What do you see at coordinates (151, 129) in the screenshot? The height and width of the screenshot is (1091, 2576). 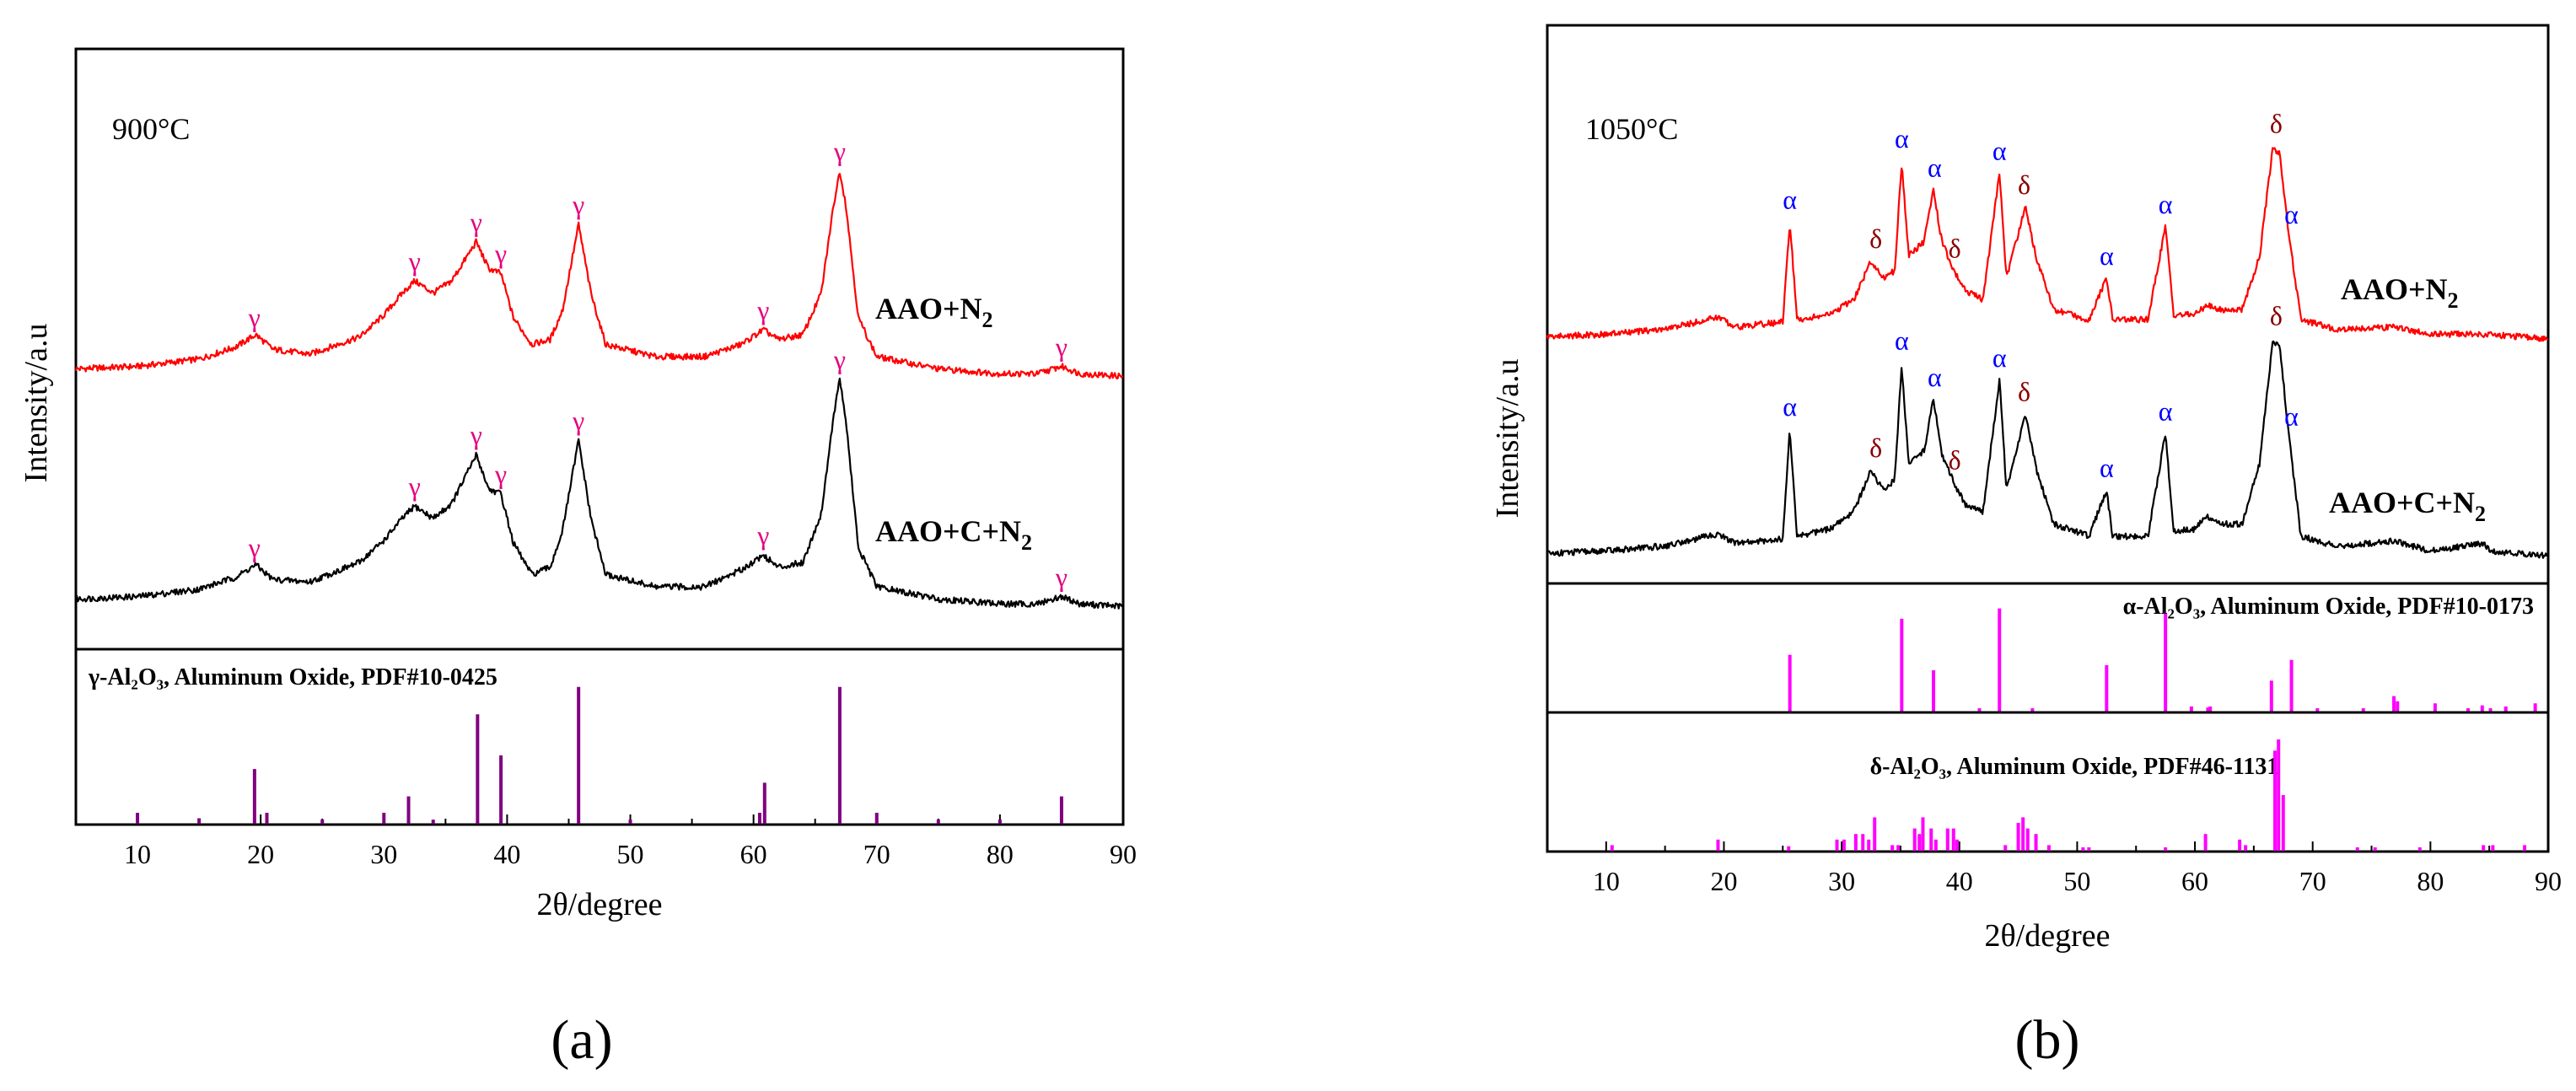 I see `temperature-label: 900°C` at bounding box center [151, 129].